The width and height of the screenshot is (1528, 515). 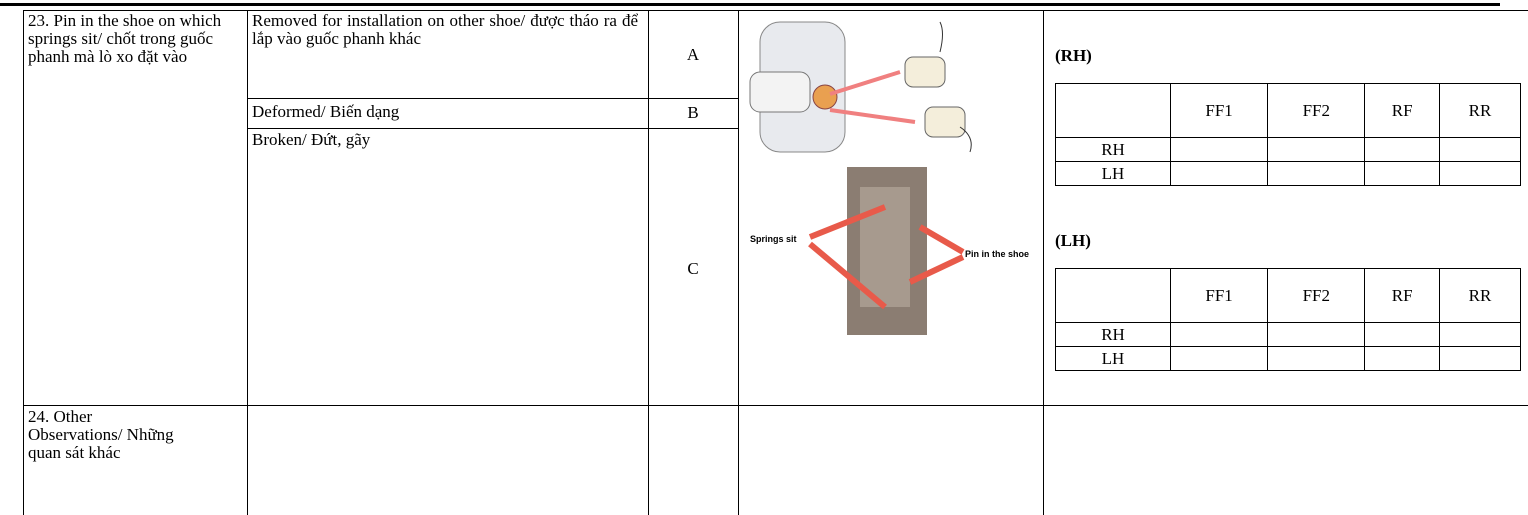 I want to click on table-title: (LH), so click(x=1073, y=240).